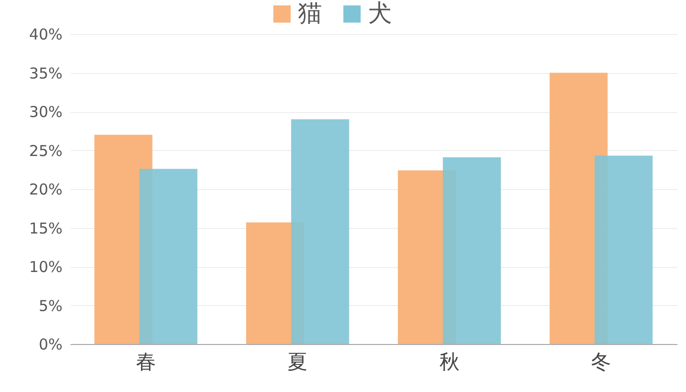 The height and width of the screenshot is (392, 686). Describe the element at coordinates (298, 362) in the screenshot. I see `x-tick-label: 夏` at that location.